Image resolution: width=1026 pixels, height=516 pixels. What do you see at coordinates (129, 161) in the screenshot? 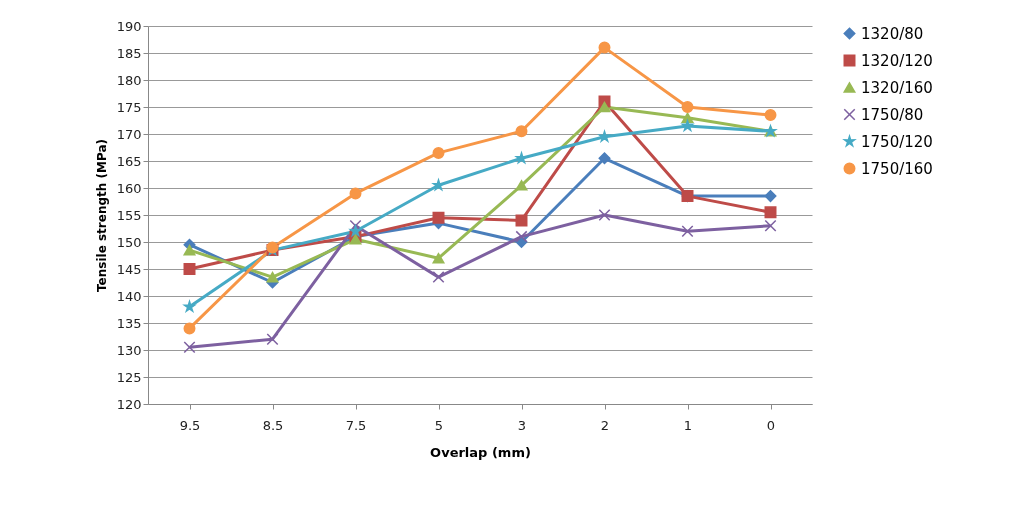
I see `y-tick-label: 165` at bounding box center [129, 161].